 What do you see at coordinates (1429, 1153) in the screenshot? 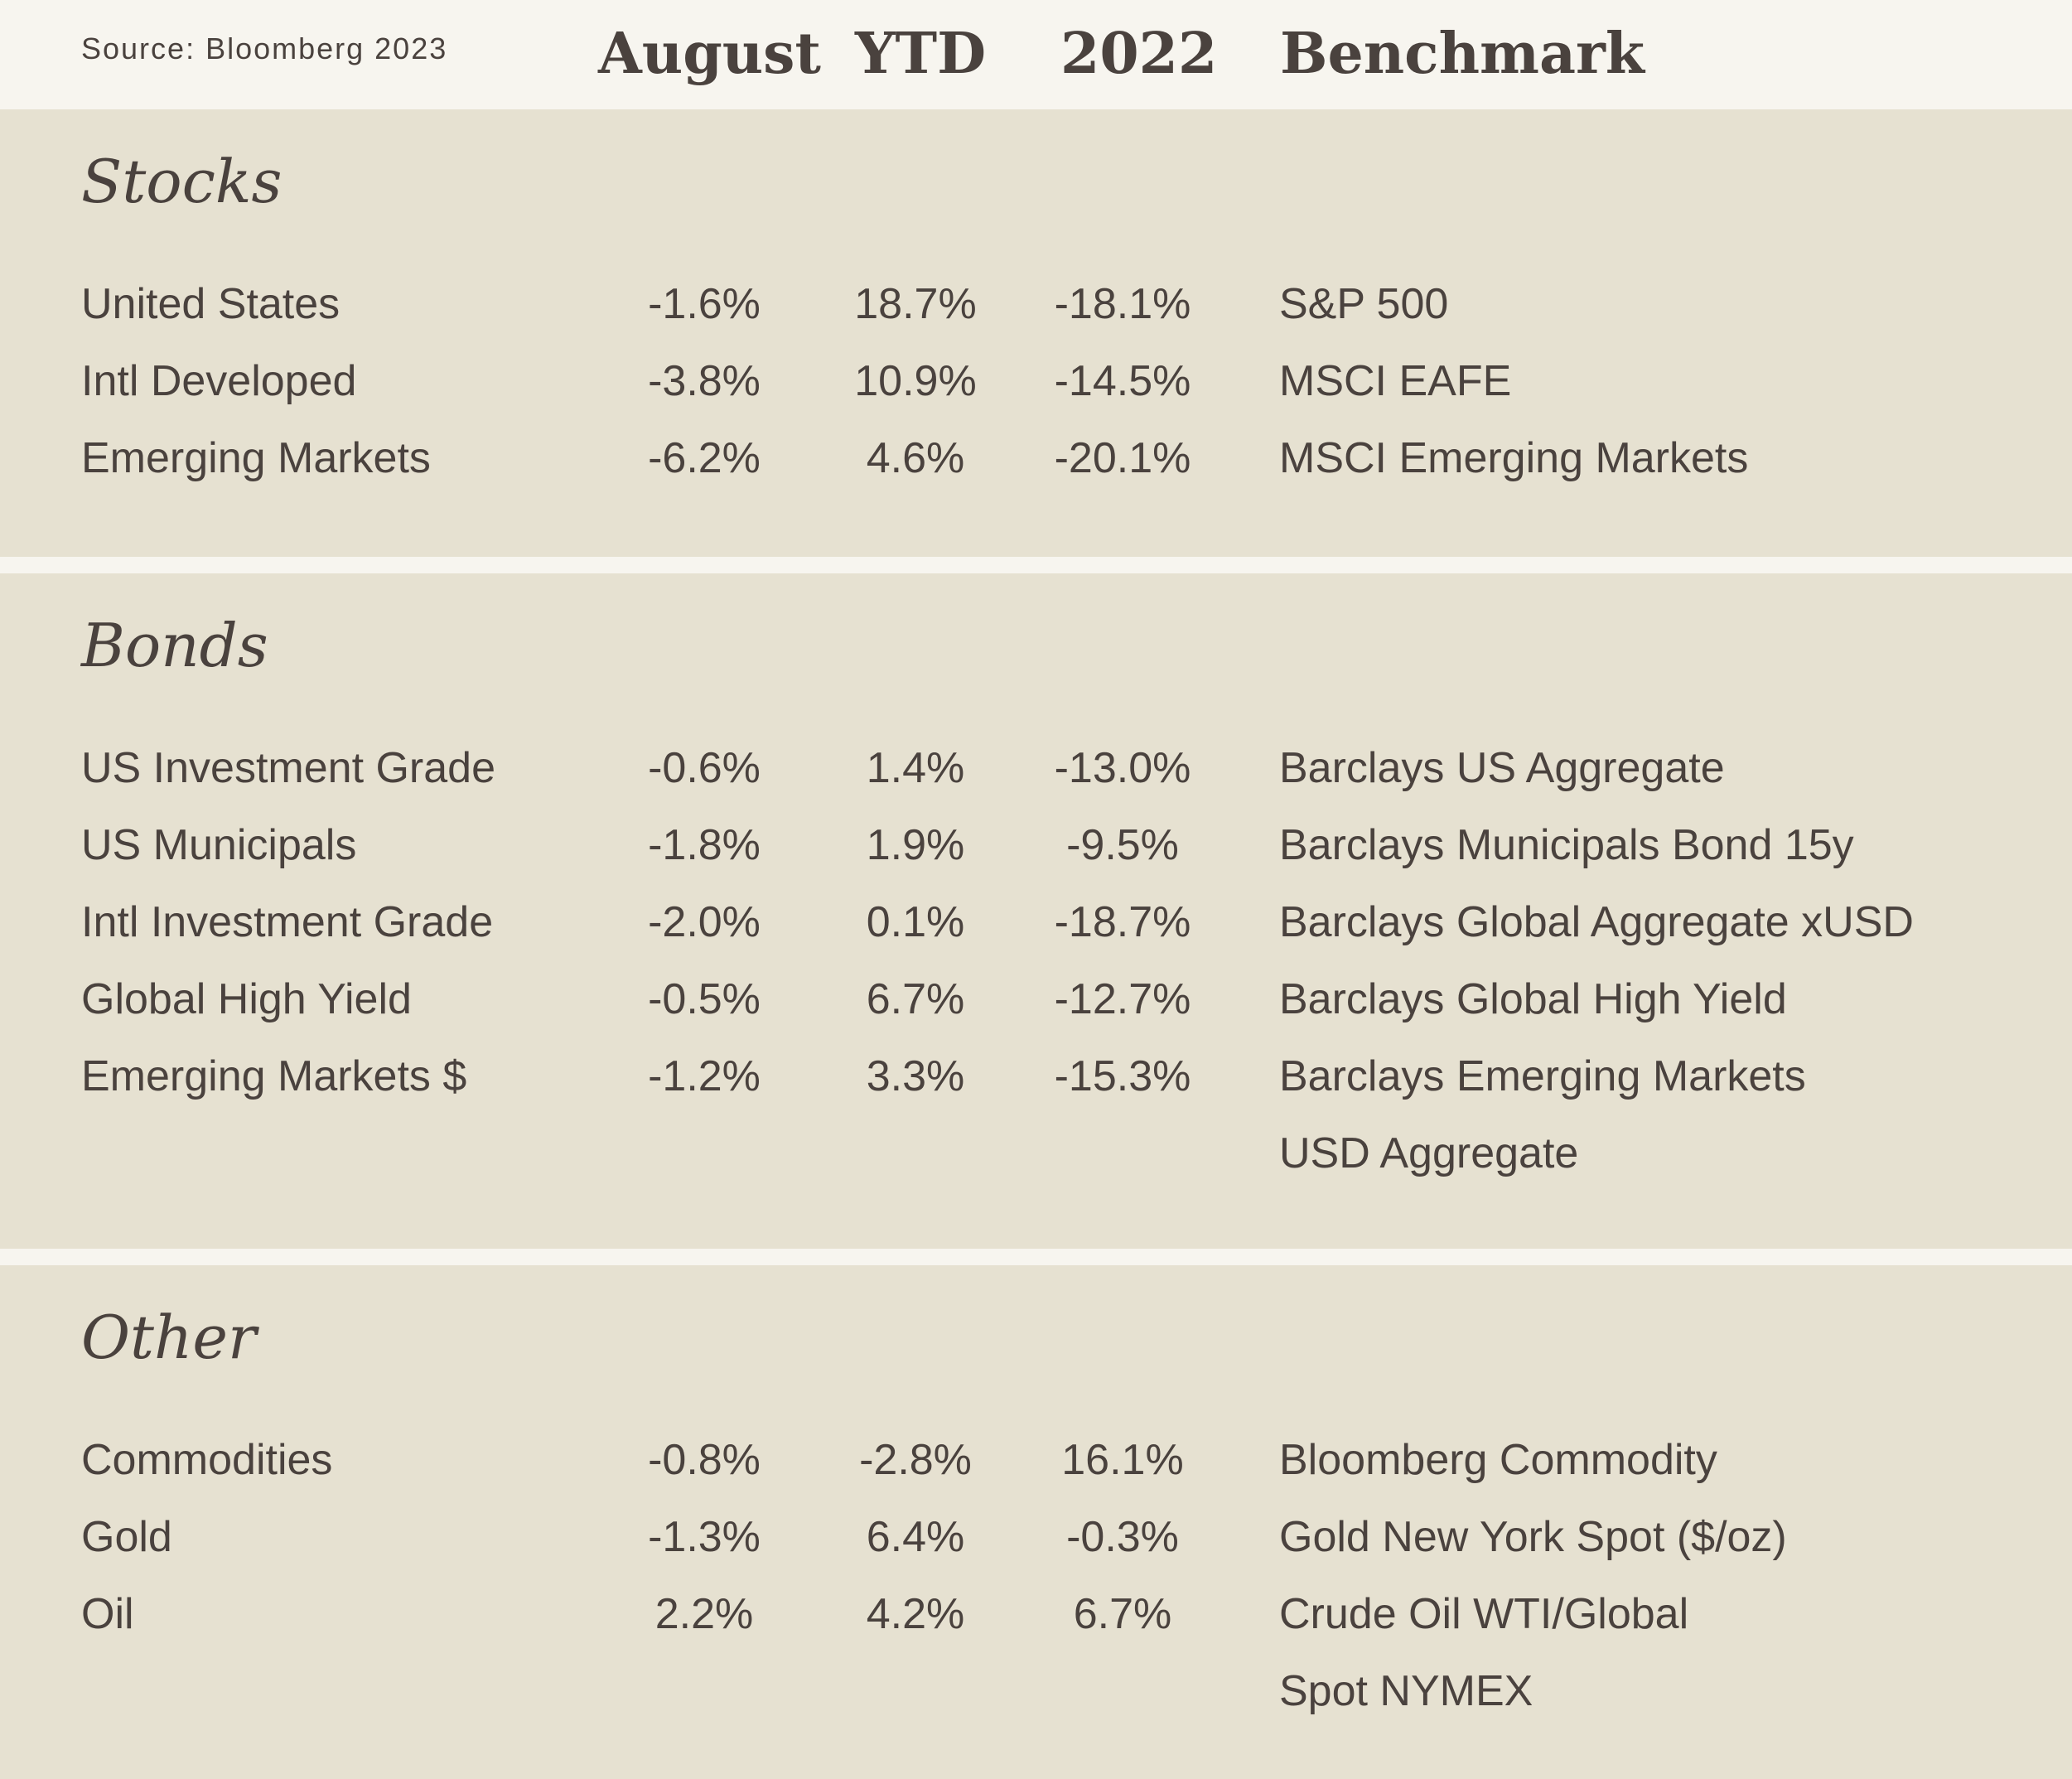
I see `benchmark-name-continued: USD Aggregate` at bounding box center [1429, 1153].